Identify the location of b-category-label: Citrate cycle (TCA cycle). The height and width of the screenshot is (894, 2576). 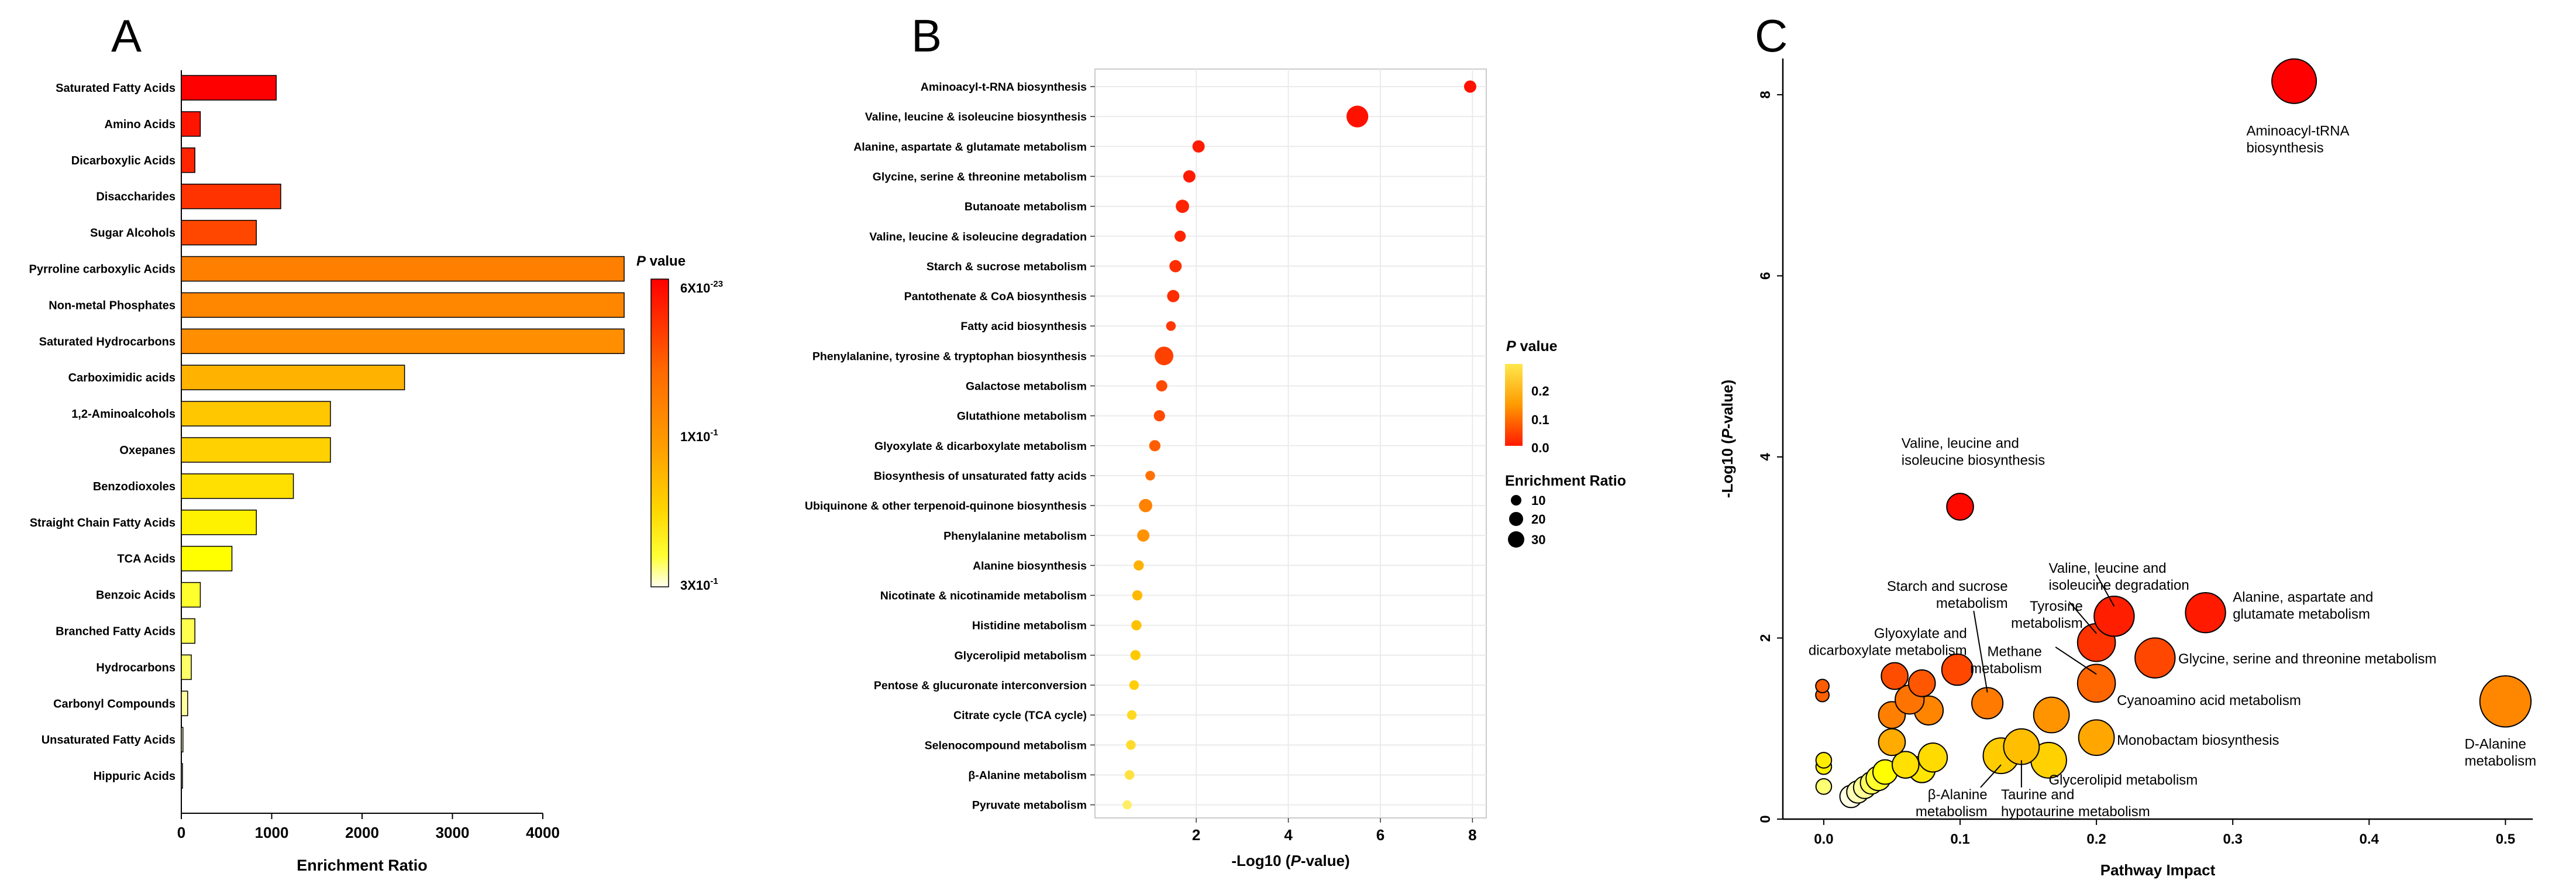
(1020, 715).